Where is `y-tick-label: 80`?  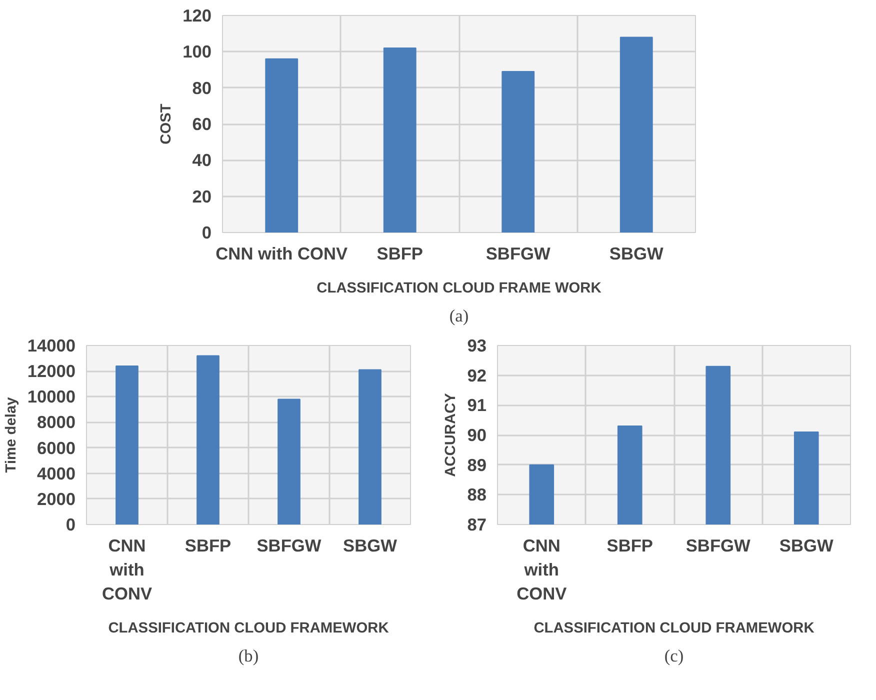 y-tick-label: 80 is located at coordinates (202, 88).